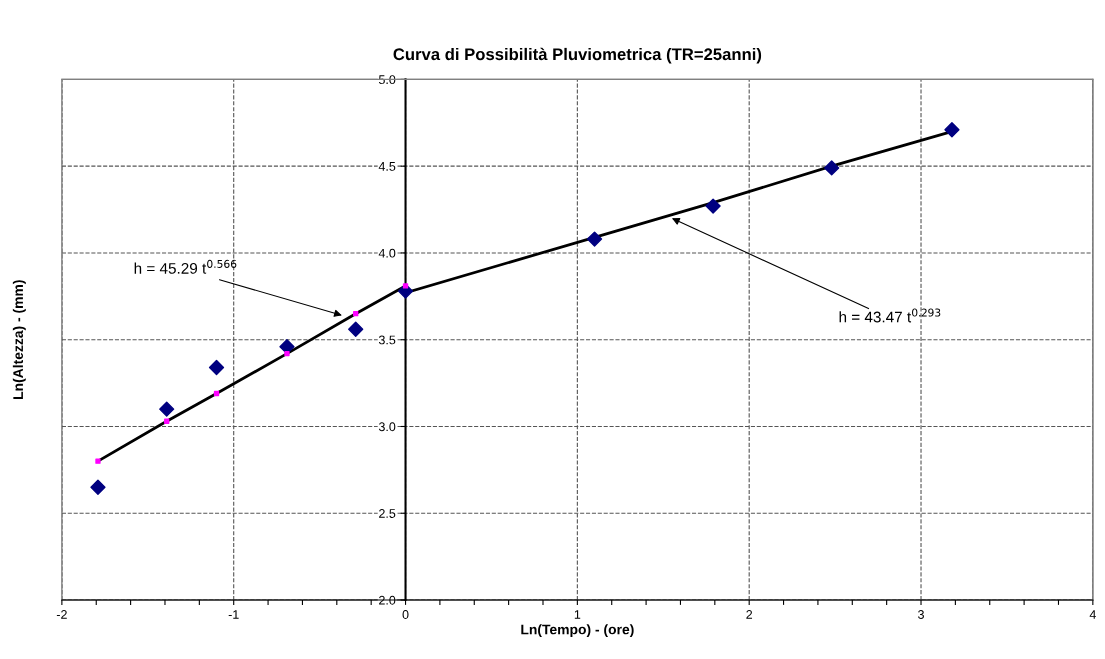  I want to click on x-tick-label: -2, so click(61, 614).